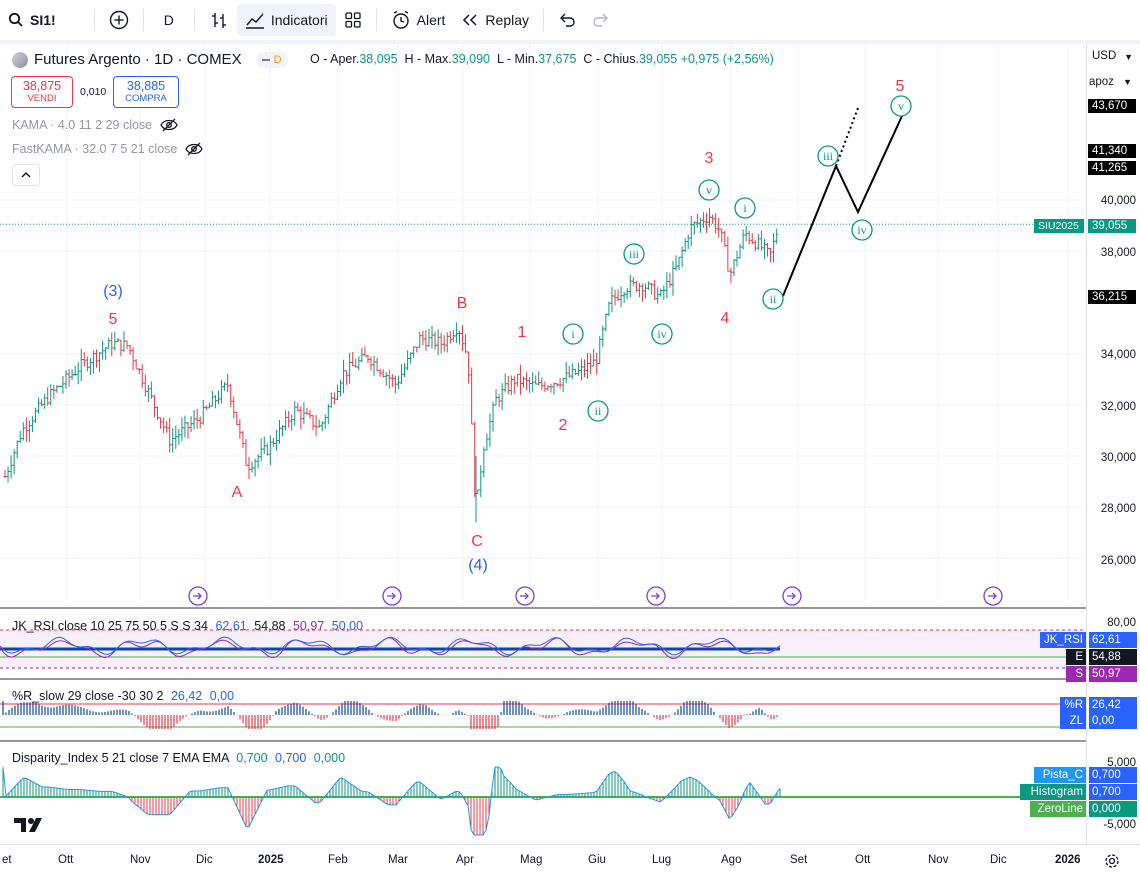  I want to click on wave-label-1: 1, so click(522, 332).